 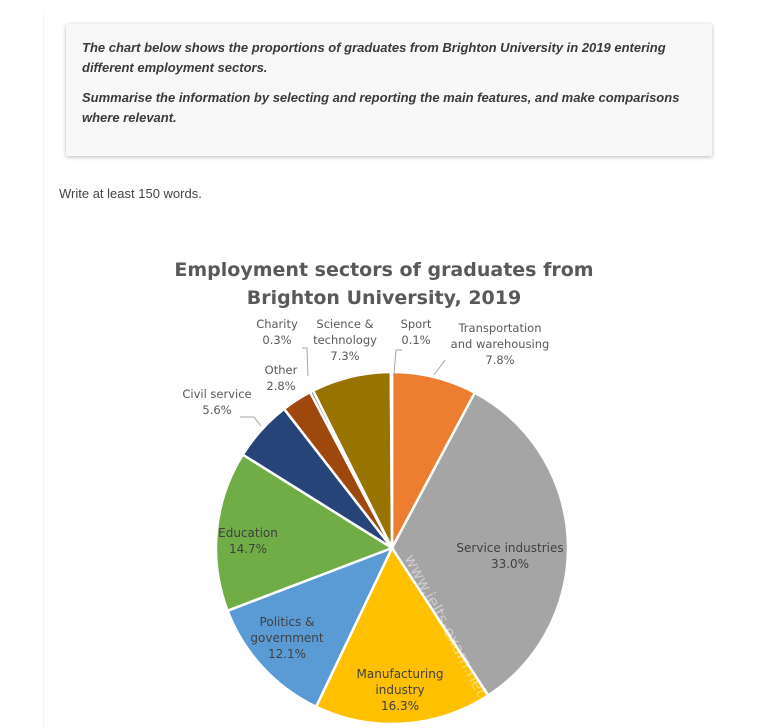 I want to click on data-label-other: Other 2.8%, so click(x=281, y=378).